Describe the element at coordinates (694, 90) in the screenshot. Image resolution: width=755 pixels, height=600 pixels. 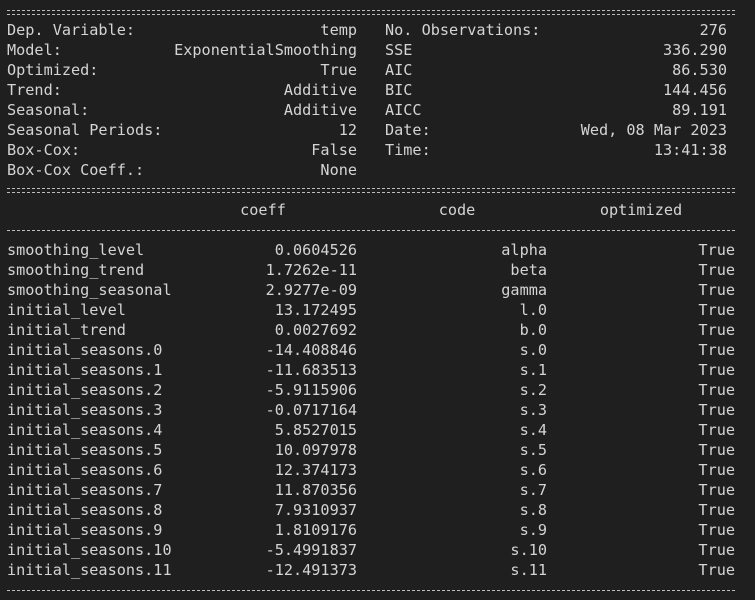
I see `summary-value: 144.456` at that location.